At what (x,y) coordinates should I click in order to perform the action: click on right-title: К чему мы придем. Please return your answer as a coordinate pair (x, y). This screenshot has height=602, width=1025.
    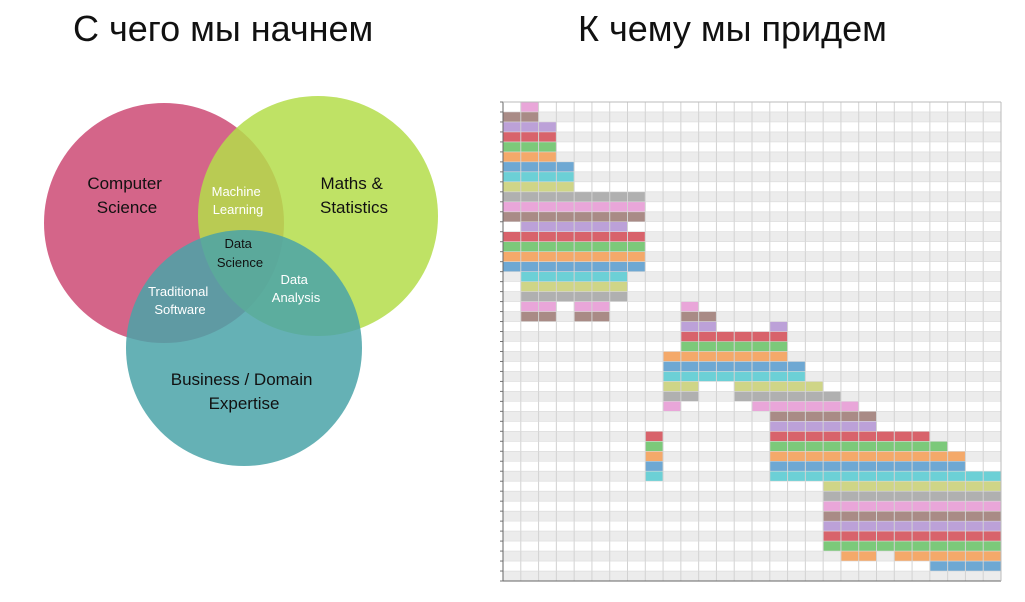
    Looking at the image, I should click on (732, 28).